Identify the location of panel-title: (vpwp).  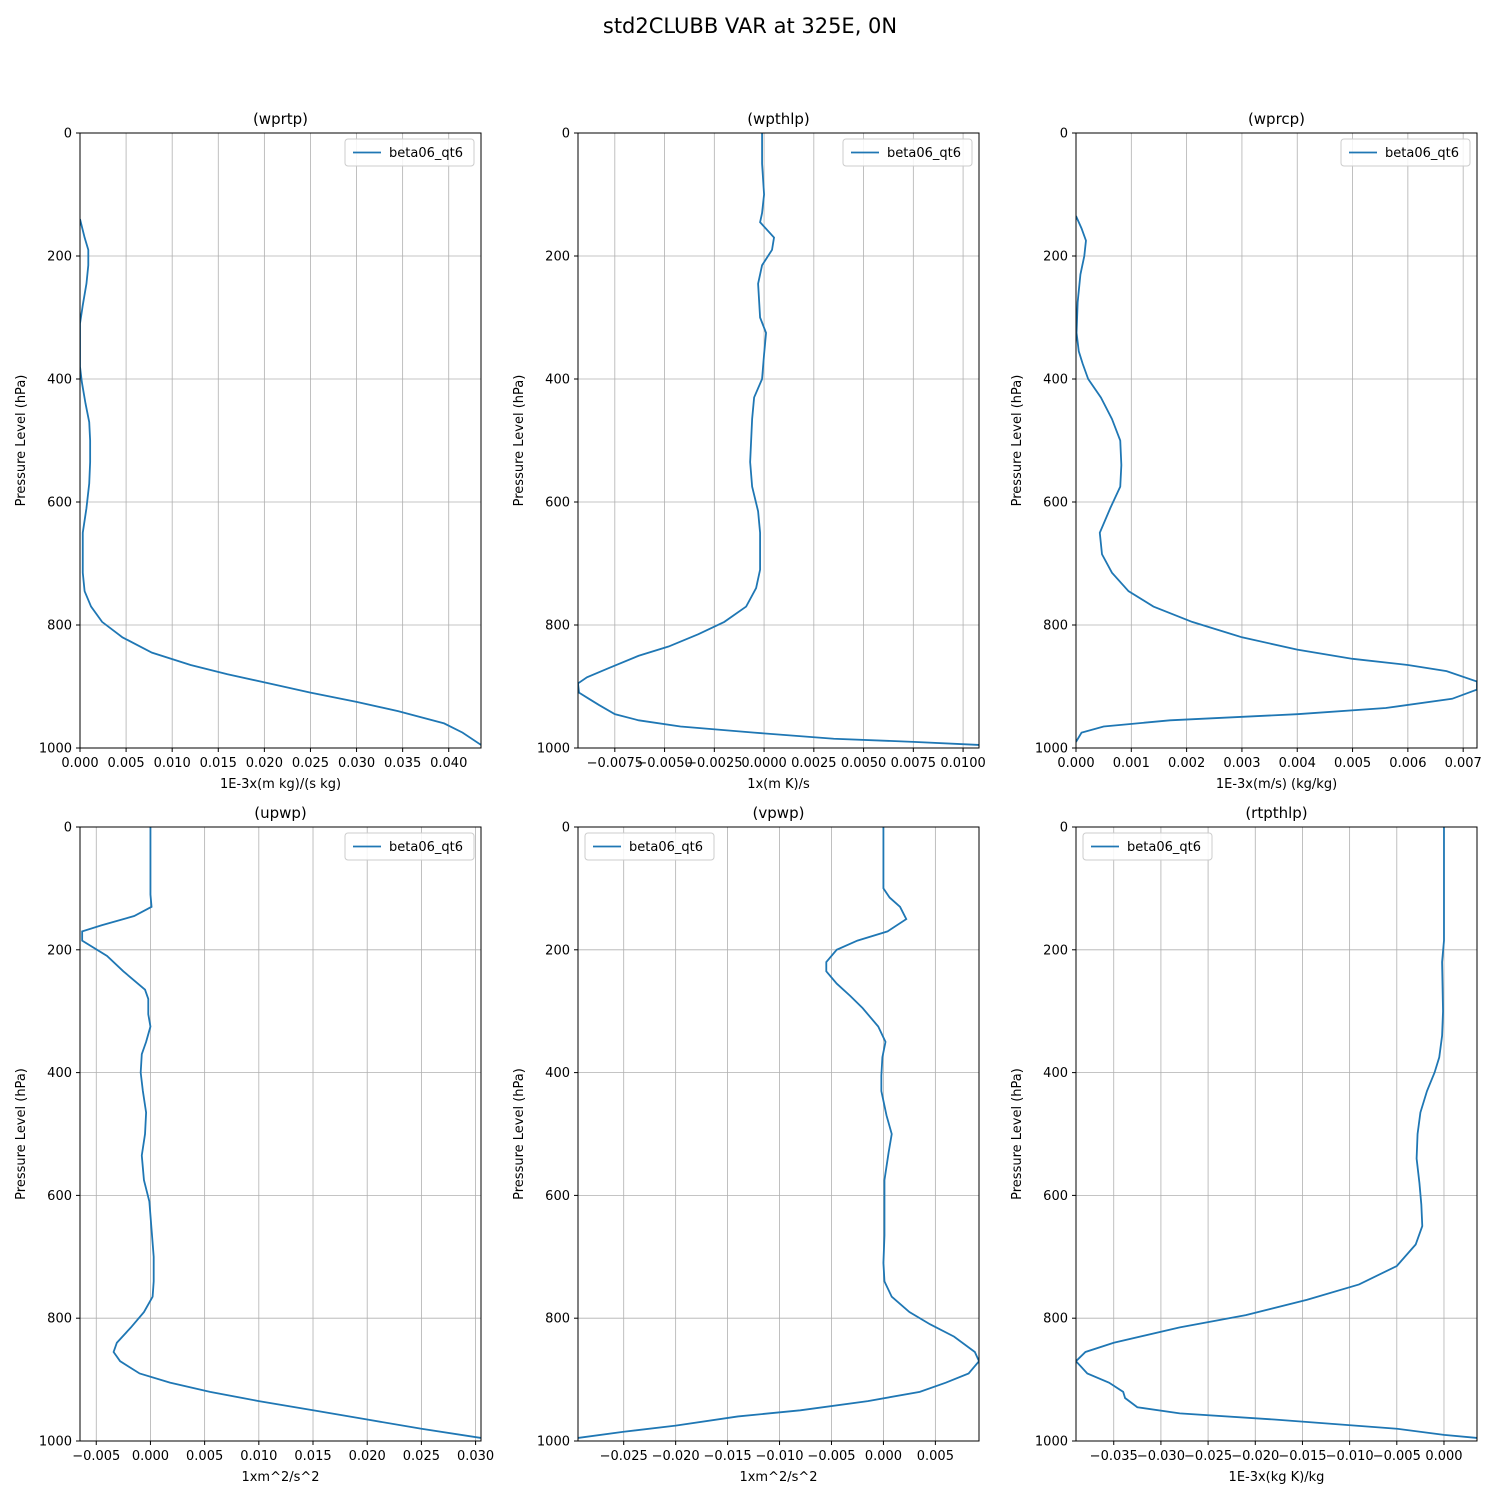
(779, 813).